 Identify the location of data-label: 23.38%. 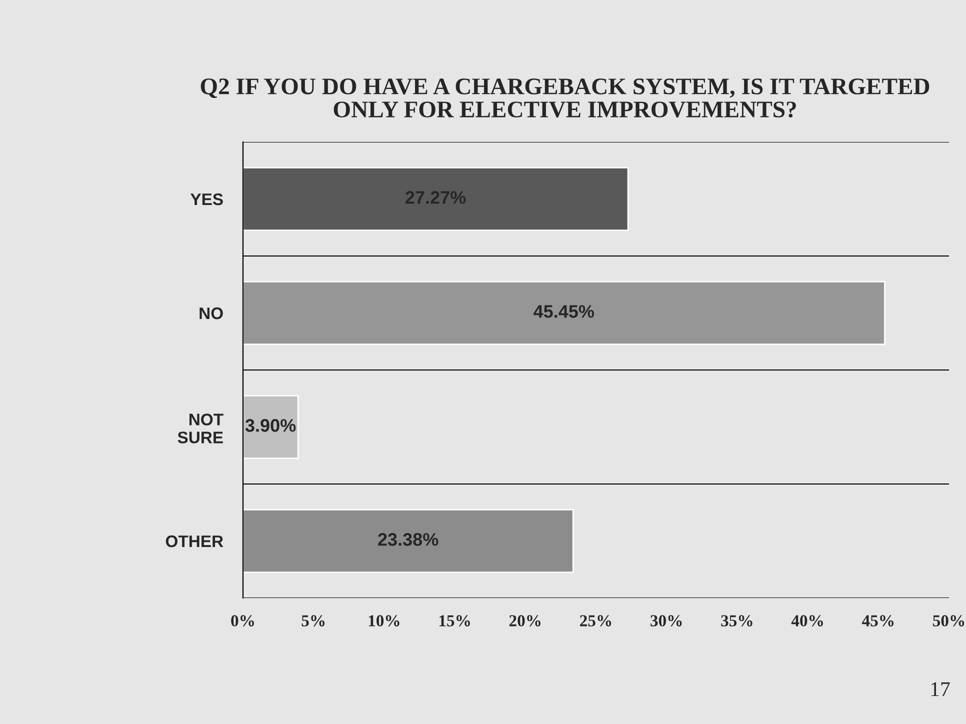
(408, 539).